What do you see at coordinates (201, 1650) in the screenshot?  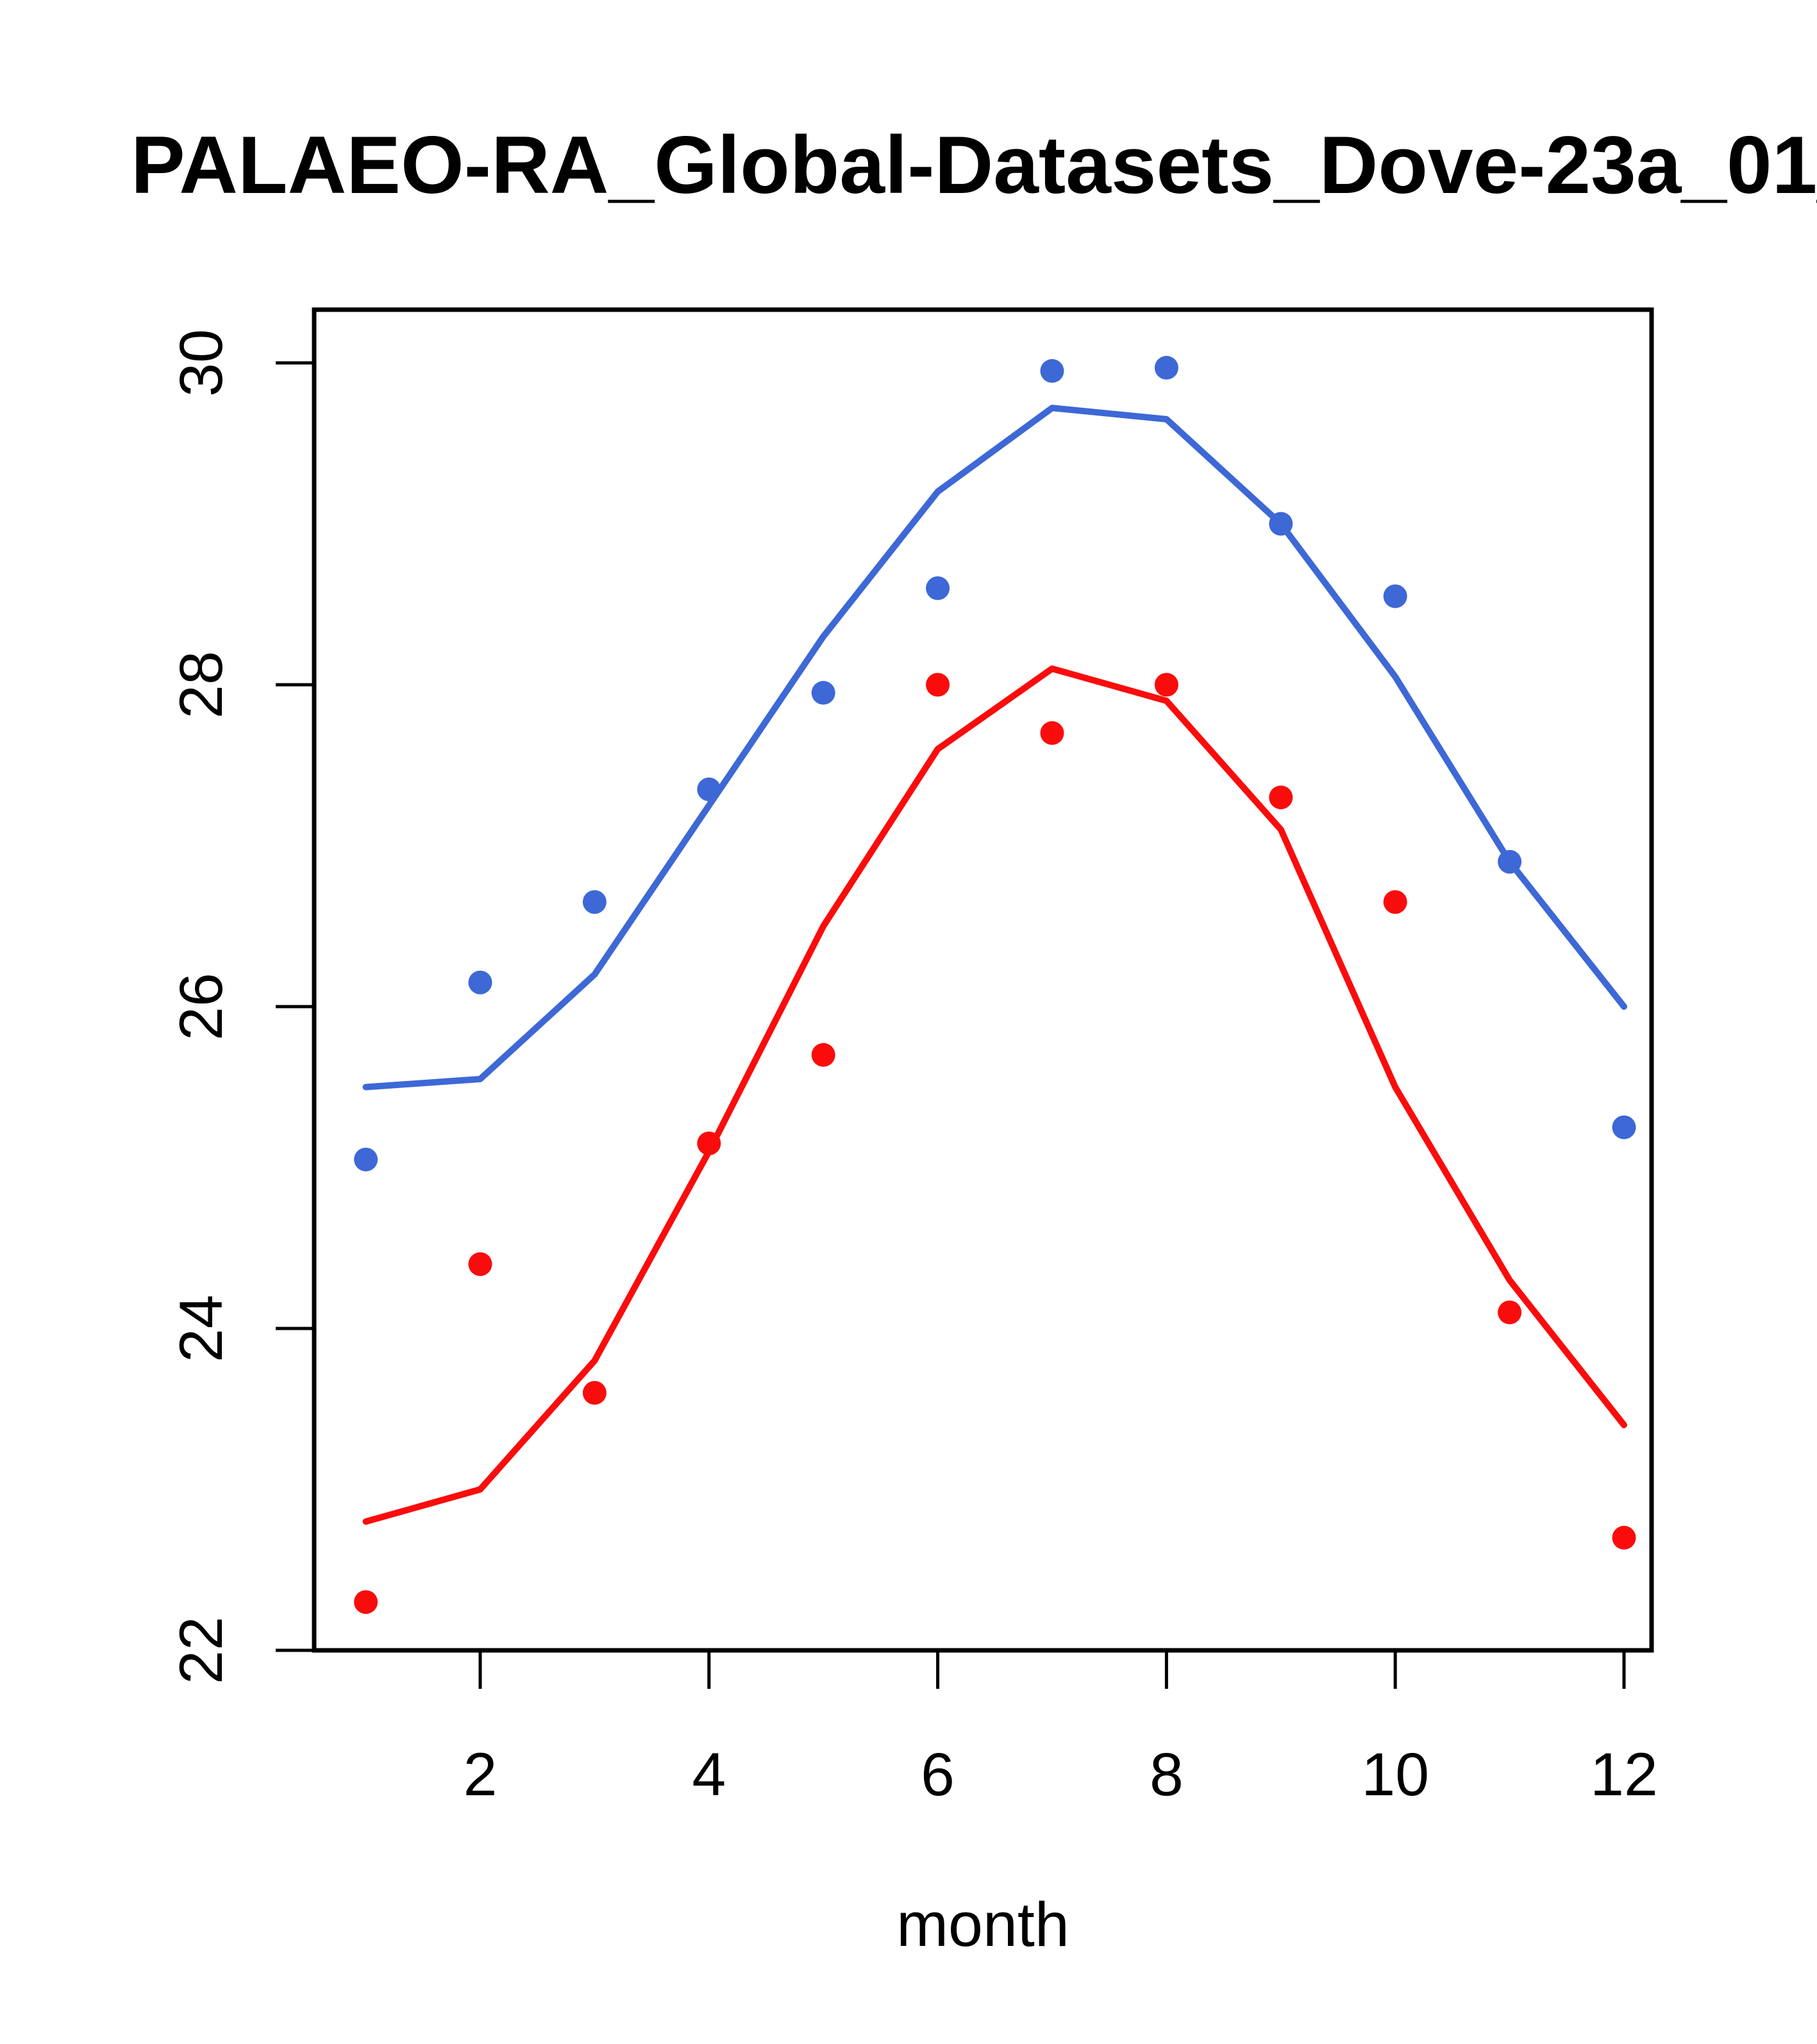 I see `y-tick-label: 22` at bounding box center [201, 1650].